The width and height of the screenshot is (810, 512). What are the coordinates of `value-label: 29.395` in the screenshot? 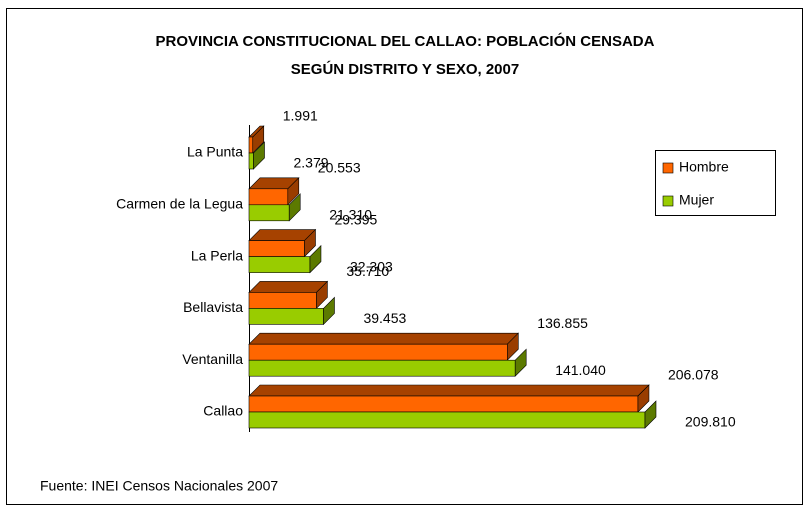 It's located at (355, 219).